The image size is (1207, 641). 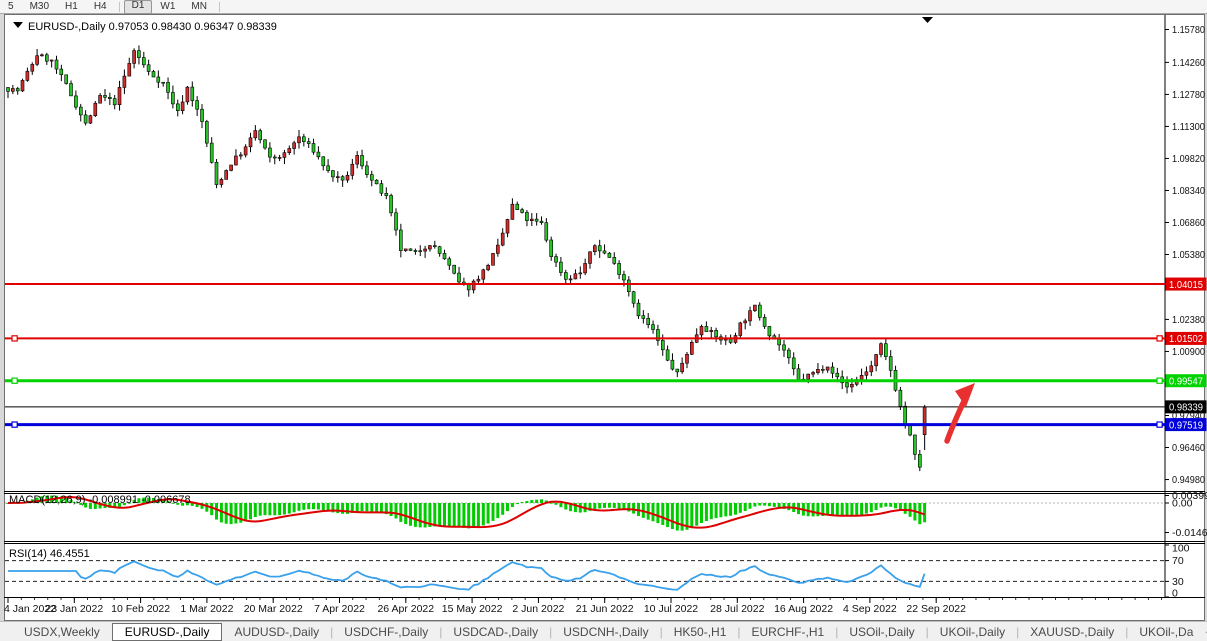 What do you see at coordinates (965, 395) in the screenshot?
I see `annotation-arrow-head` at bounding box center [965, 395].